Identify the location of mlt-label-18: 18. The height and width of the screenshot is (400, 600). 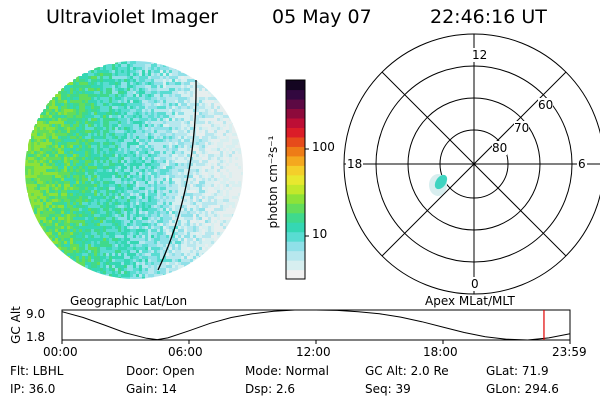
(355, 164).